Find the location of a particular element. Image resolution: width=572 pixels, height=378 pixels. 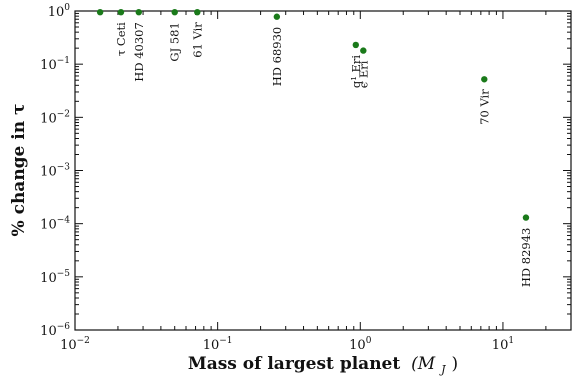

y-tick-label: 10⁰ is located at coordinates (59, 11).